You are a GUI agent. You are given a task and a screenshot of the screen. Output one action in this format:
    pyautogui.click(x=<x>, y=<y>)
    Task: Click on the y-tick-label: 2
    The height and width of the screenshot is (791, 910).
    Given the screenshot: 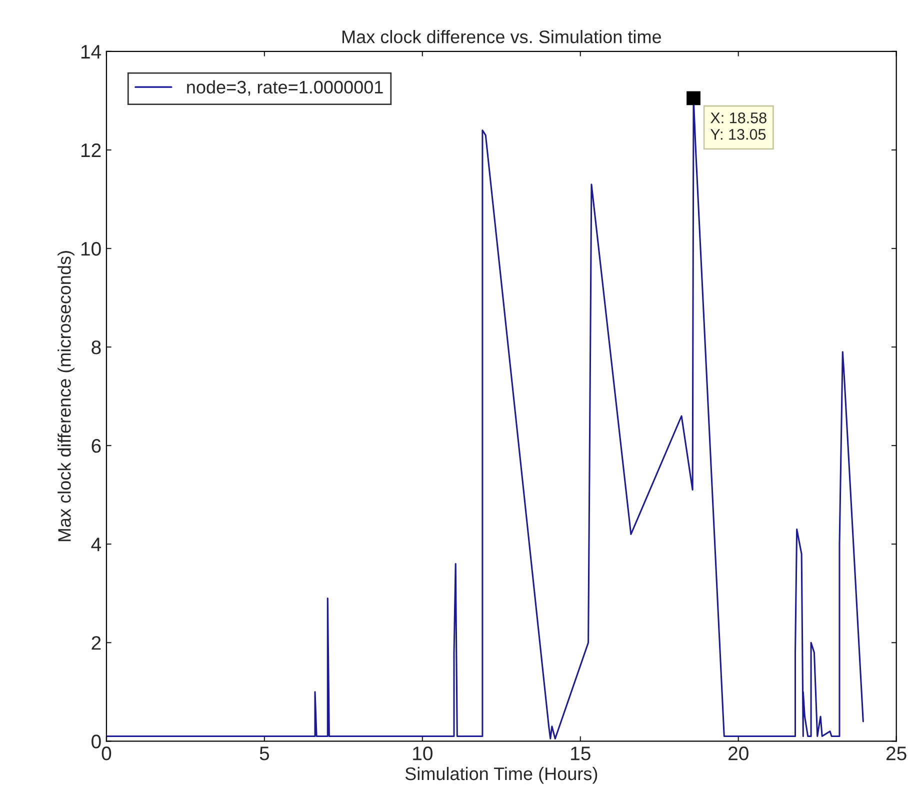 What is the action you would take?
    pyautogui.click(x=96, y=643)
    